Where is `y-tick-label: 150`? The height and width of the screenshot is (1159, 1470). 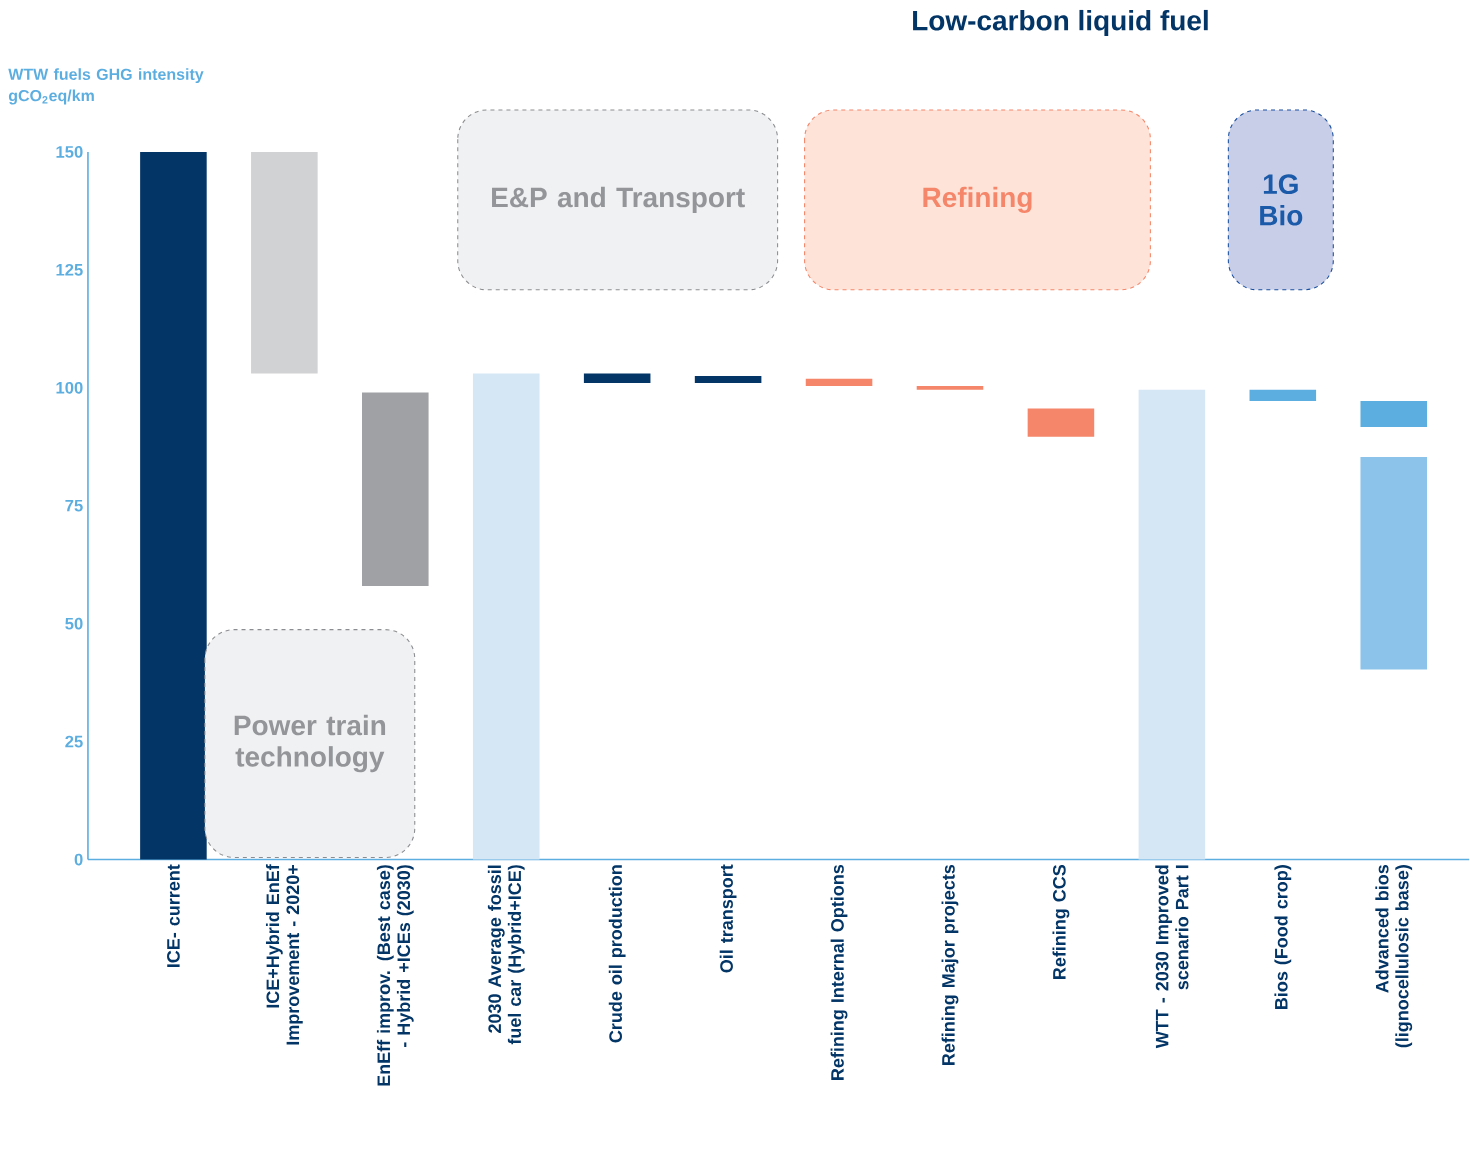
y-tick-label: 150 is located at coordinates (69, 151).